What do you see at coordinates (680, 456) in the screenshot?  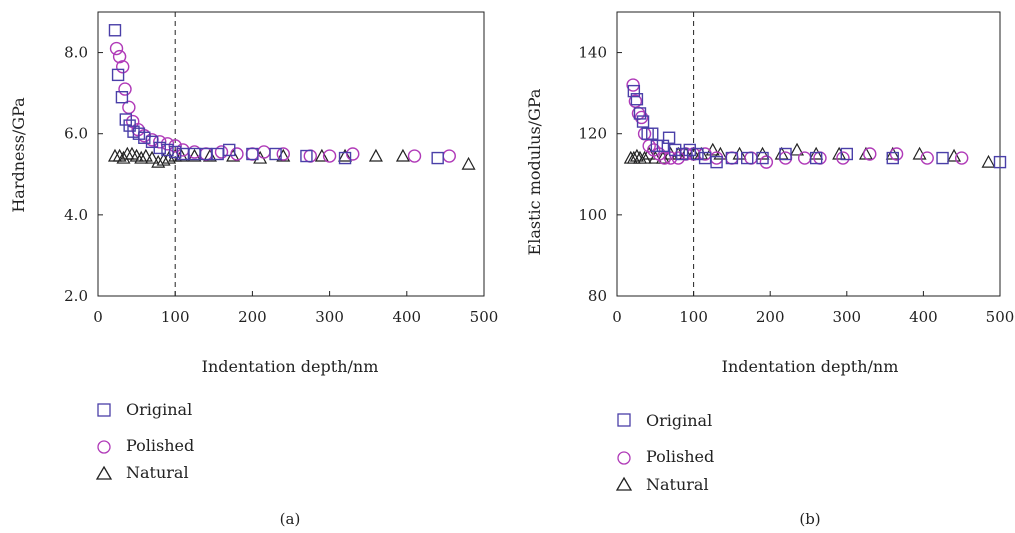 I see `legend-polished-b: Polished` at bounding box center [680, 456].